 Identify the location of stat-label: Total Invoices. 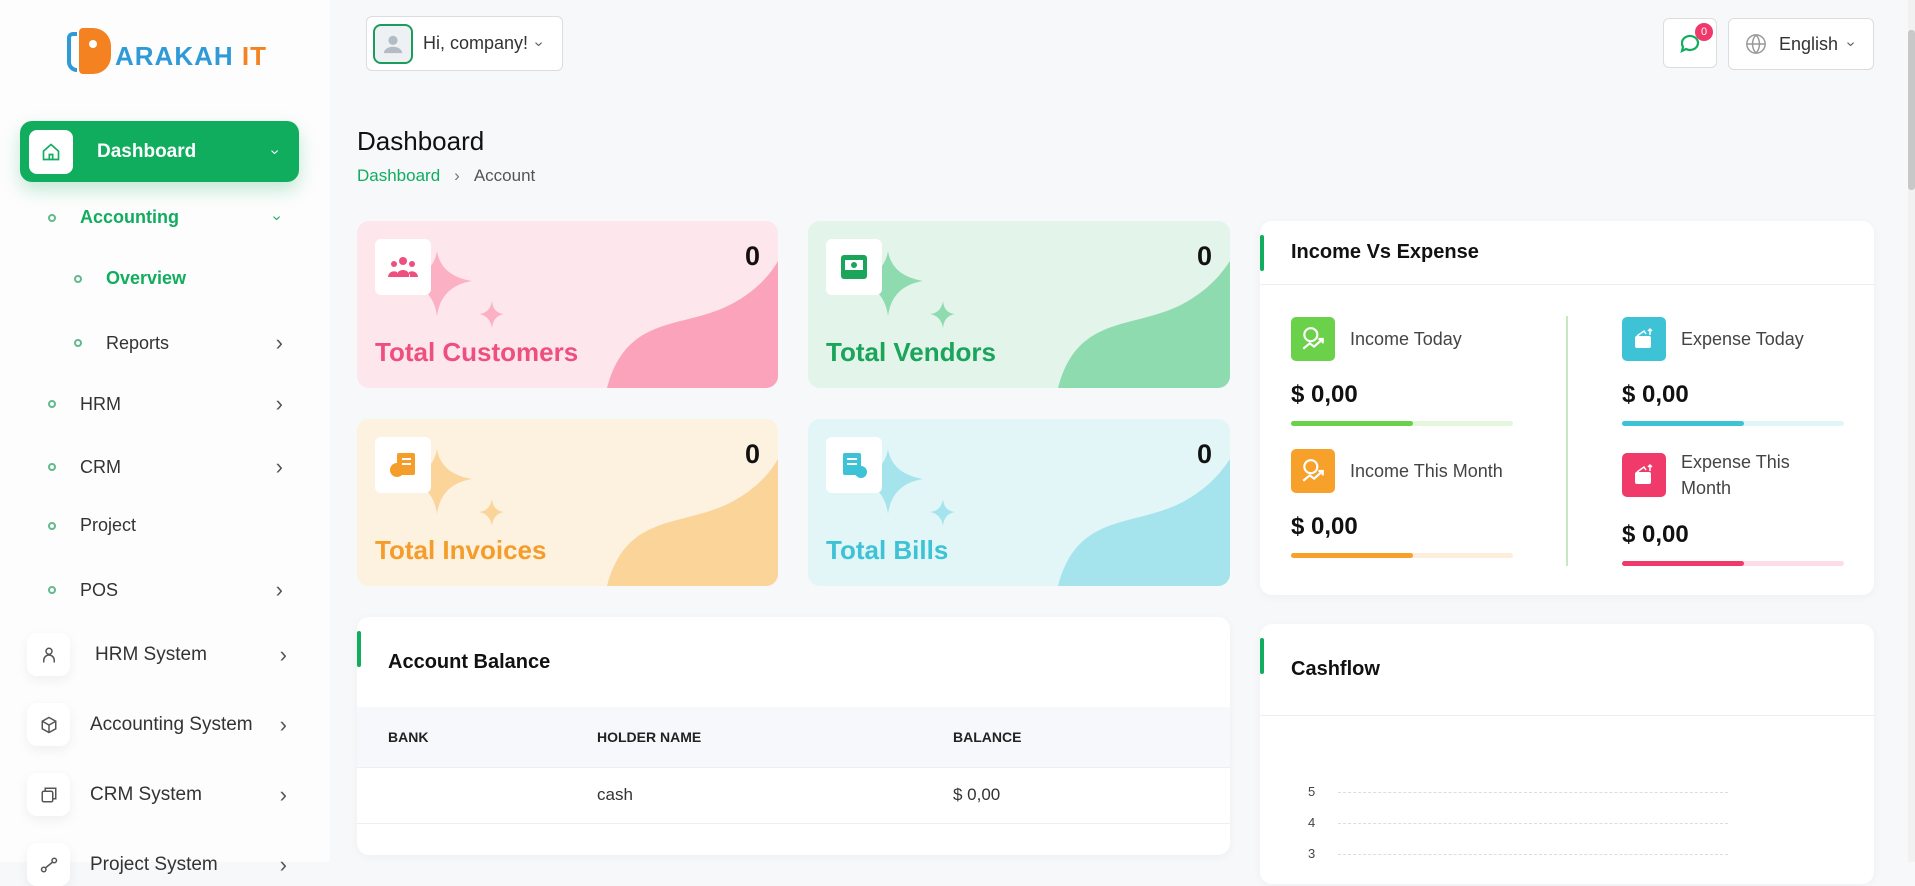
(461, 550).